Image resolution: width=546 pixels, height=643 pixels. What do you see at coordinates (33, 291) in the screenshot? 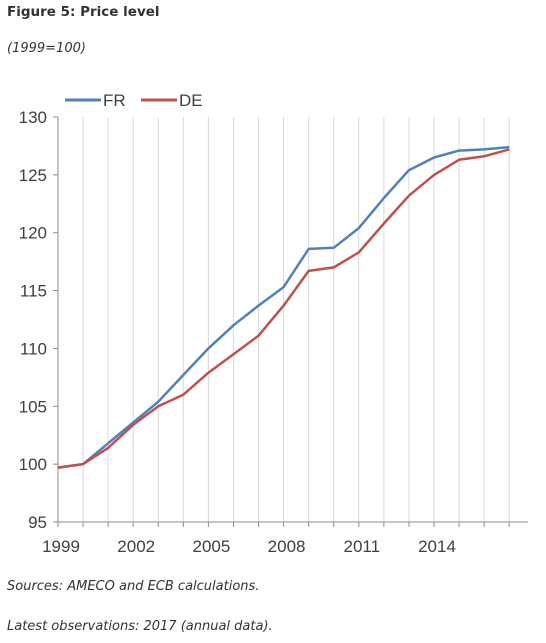
I see `y-tick-label: 115` at bounding box center [33, 291].